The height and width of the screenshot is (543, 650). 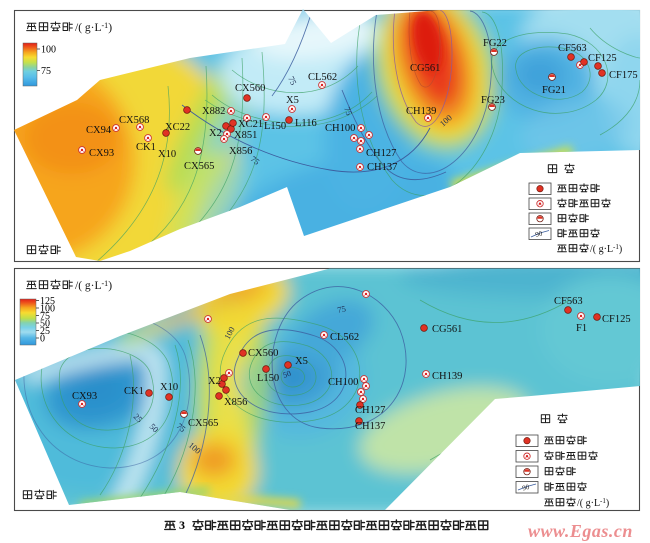 What do you see at coordinates (177, 127) in the screenshot?
I see `svg-text: XC22` at bounding box center [177, 127].